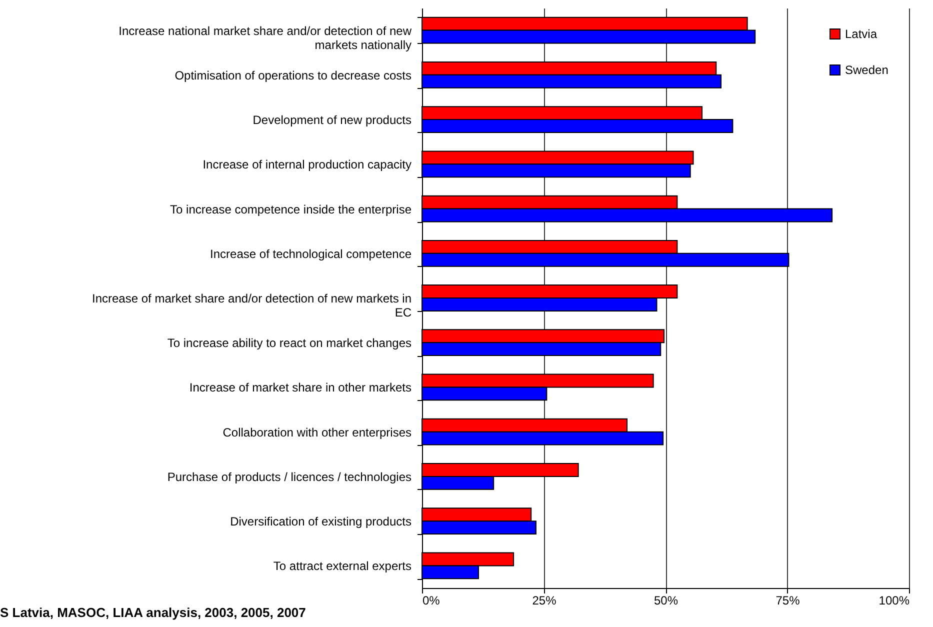 The height and width of the screenshot is (627, 933). What do you see at coordinates (252, 306) in the screenshot?
I see `y-tick-label: Increase of market share and/or detection of new markets in EC` at bounding box center [252, 306].